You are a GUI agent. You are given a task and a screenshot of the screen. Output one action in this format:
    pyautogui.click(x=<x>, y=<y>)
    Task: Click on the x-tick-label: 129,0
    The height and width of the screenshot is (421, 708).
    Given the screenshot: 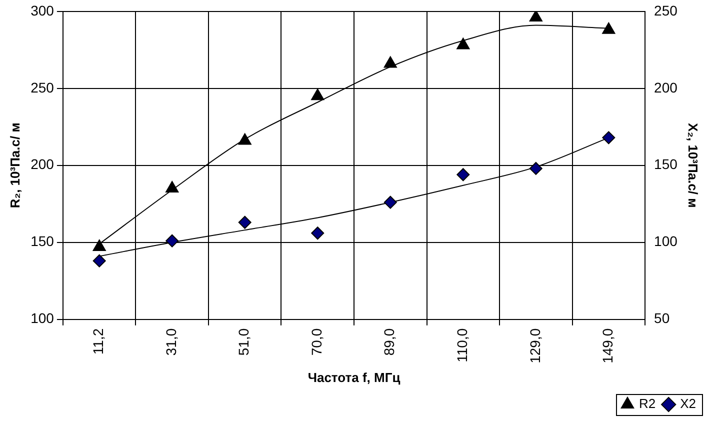 What is the action you would take?
    pyautogui.click(x=534, y=346)
    